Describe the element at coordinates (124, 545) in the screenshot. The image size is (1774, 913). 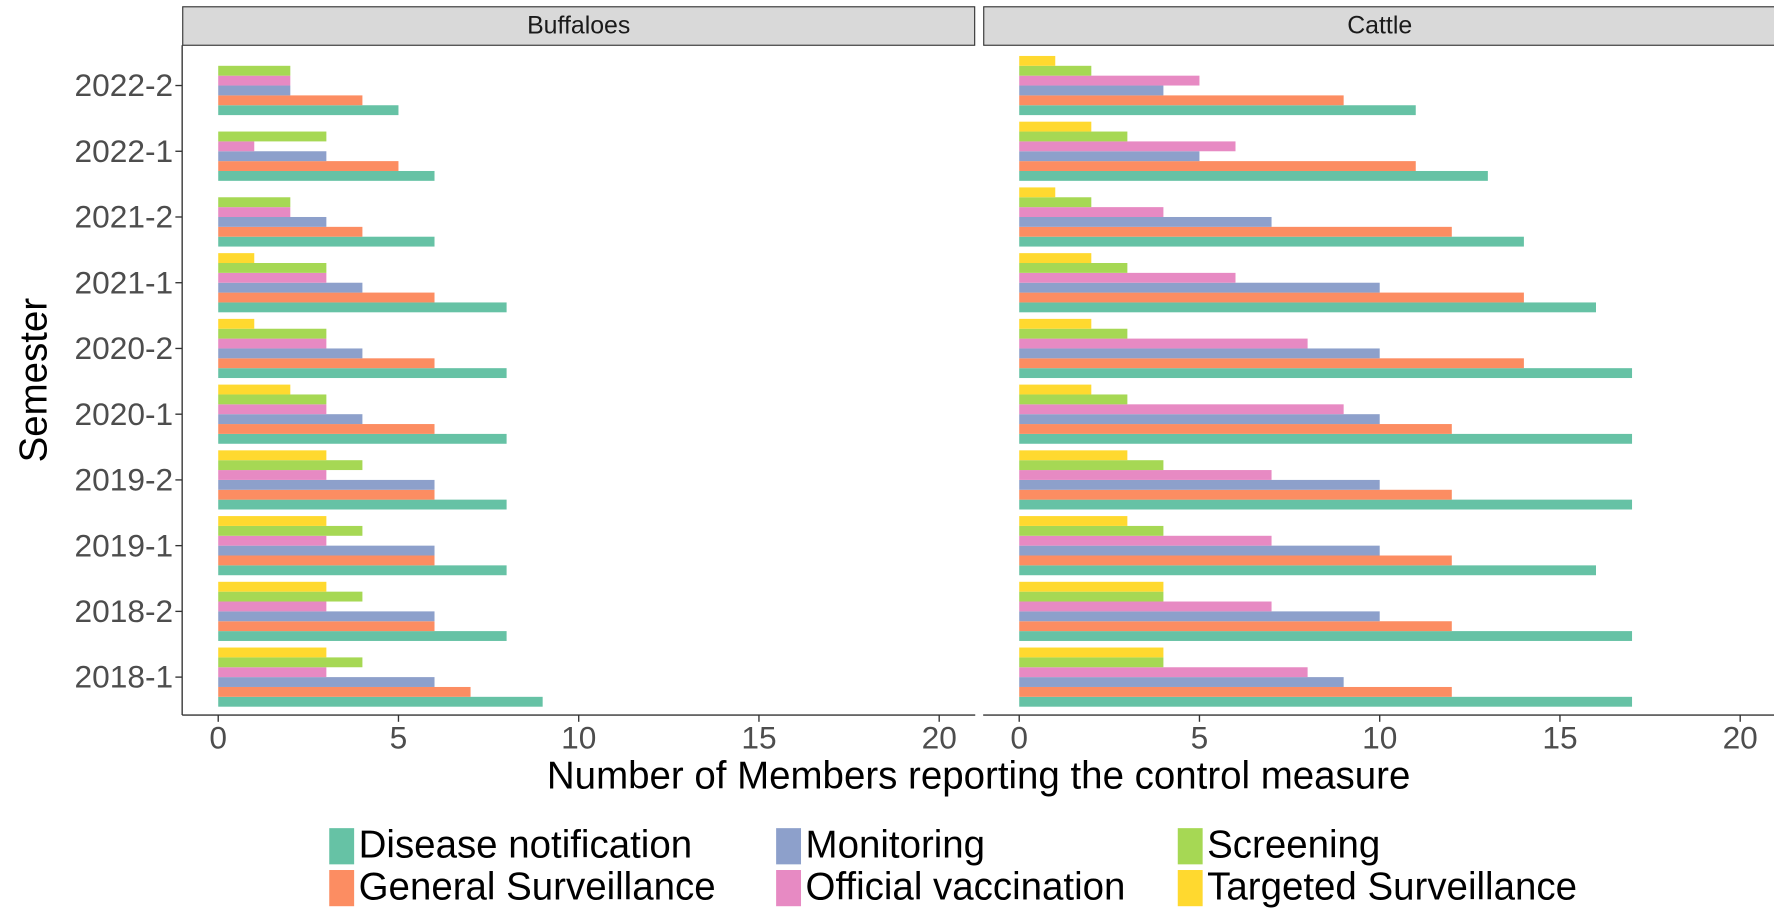
I see `y-tick-label: 2019-1` at that location.